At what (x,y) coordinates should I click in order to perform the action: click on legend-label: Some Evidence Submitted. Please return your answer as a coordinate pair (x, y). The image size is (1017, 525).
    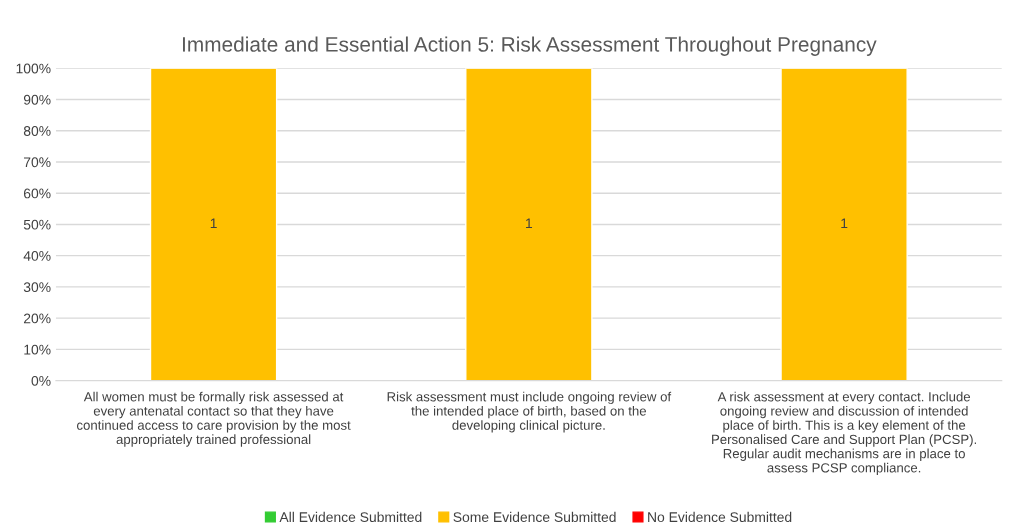
    Looking at the image, I should click on (534, 517).